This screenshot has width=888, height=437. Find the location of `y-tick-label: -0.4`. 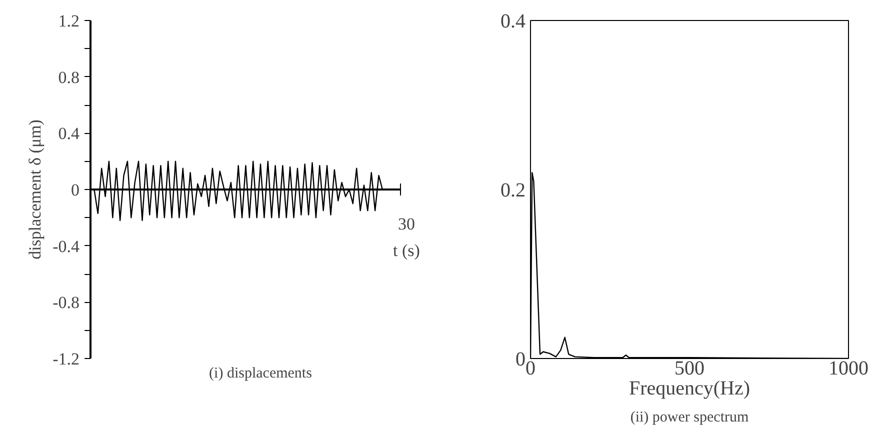

y-tick-label: -0.4 is located at coordinates (66, 246).